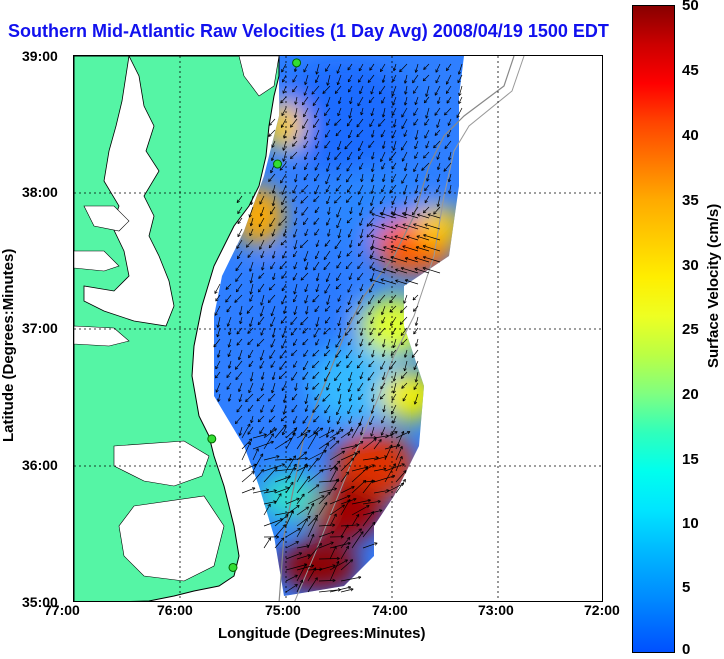 This screenshot has height=659, width=724. What do you see at coordinates (390, 610) in the screenshot?
I see `x-tick-label: 74:00` at bounding box center [390, 610].